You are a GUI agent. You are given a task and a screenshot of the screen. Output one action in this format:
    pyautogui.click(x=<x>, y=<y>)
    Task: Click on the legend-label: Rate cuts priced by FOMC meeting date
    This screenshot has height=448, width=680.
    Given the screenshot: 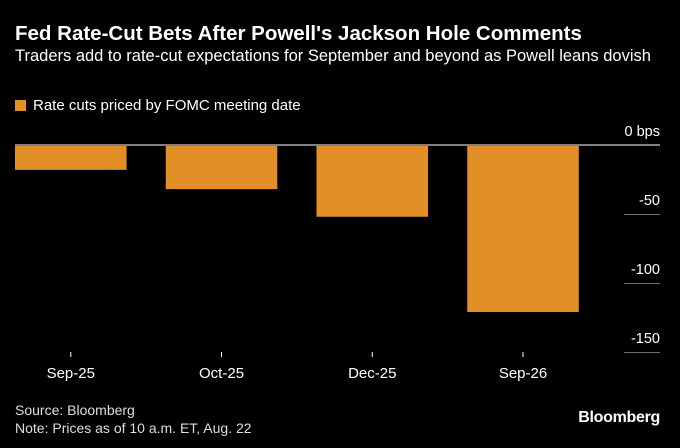 What is the action you would take?
    pyautogui.click(x=167, y=105)
    